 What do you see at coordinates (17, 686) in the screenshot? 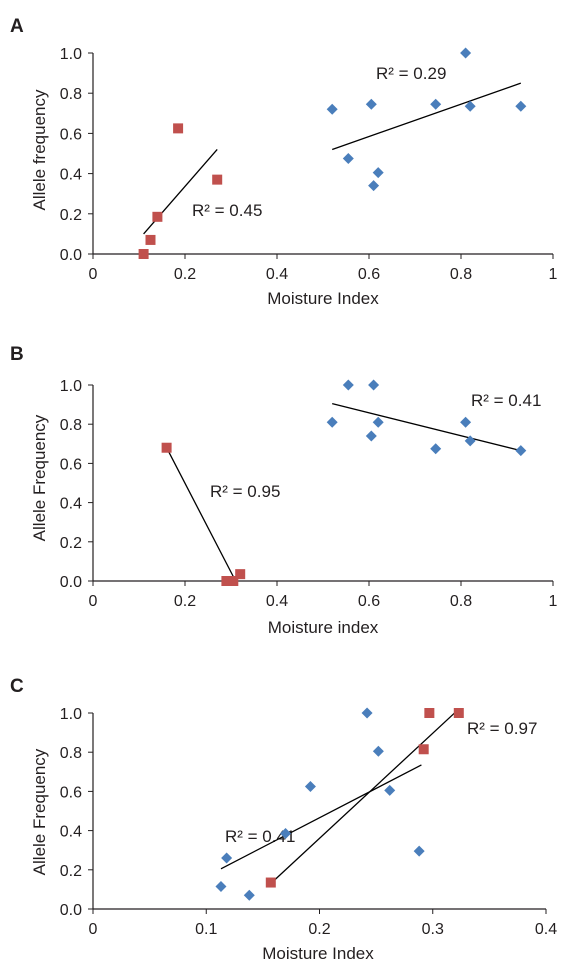
I see `panel-label: C` at bounding box center [17, 686].